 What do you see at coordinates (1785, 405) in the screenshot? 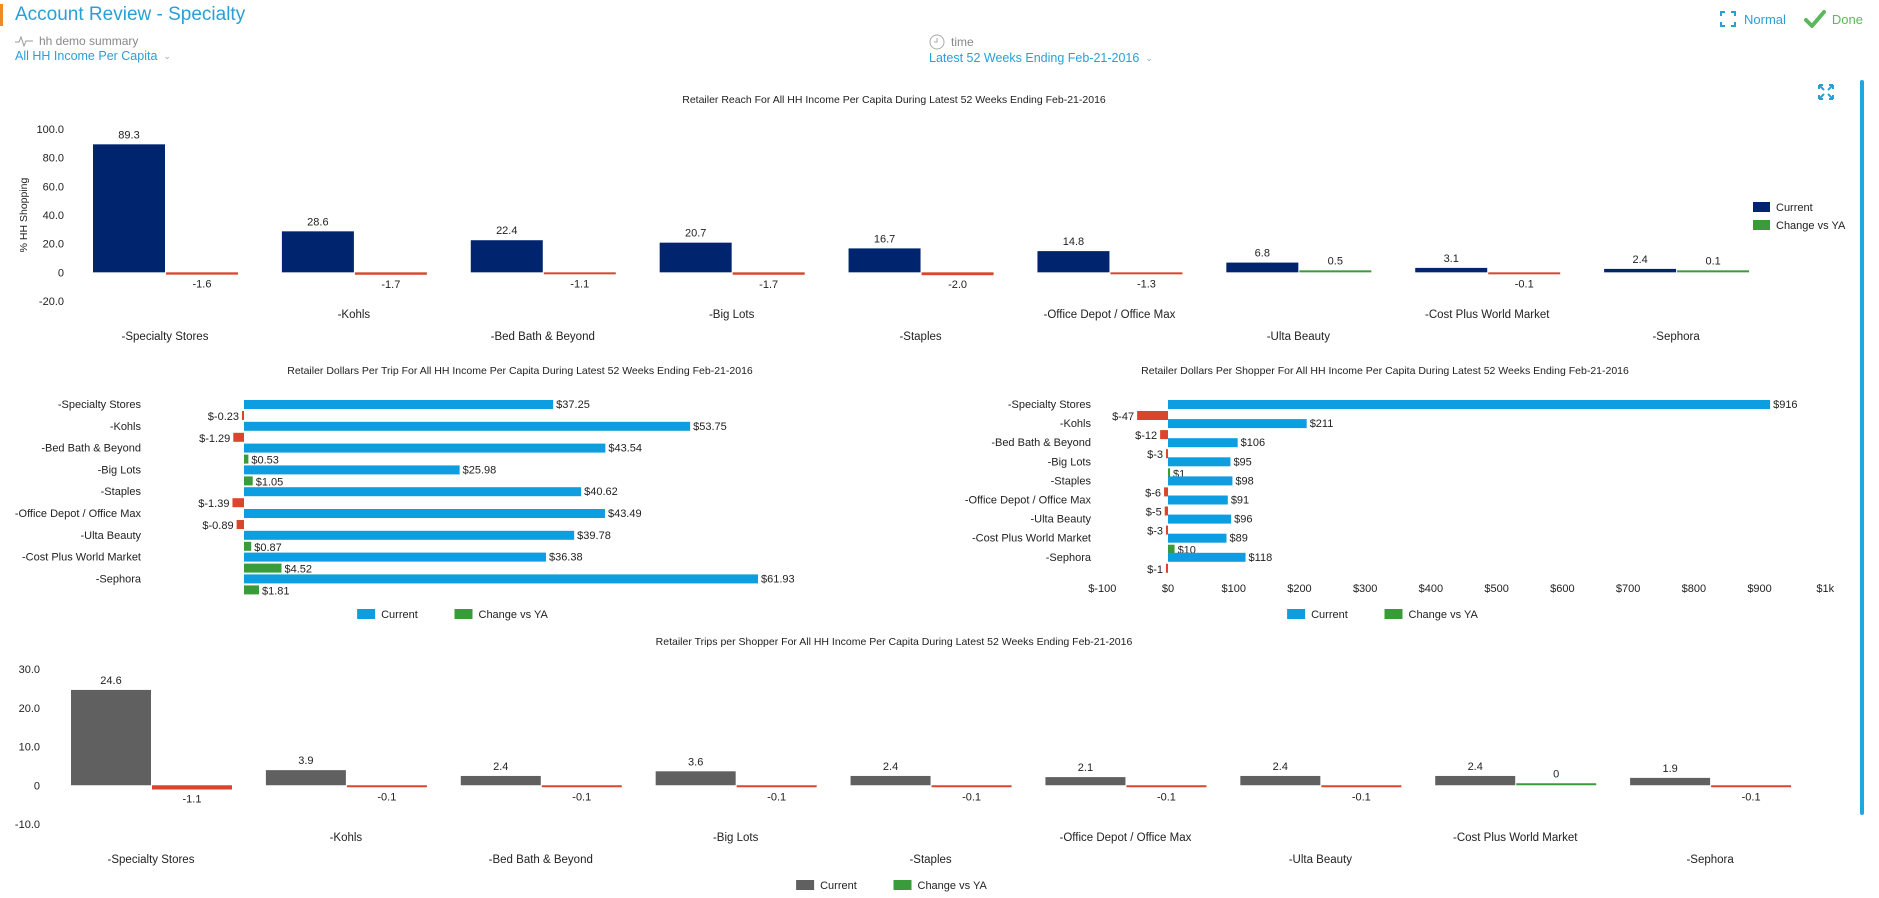
I see `data-label-current: $916` at bounding box center [1785, 405].